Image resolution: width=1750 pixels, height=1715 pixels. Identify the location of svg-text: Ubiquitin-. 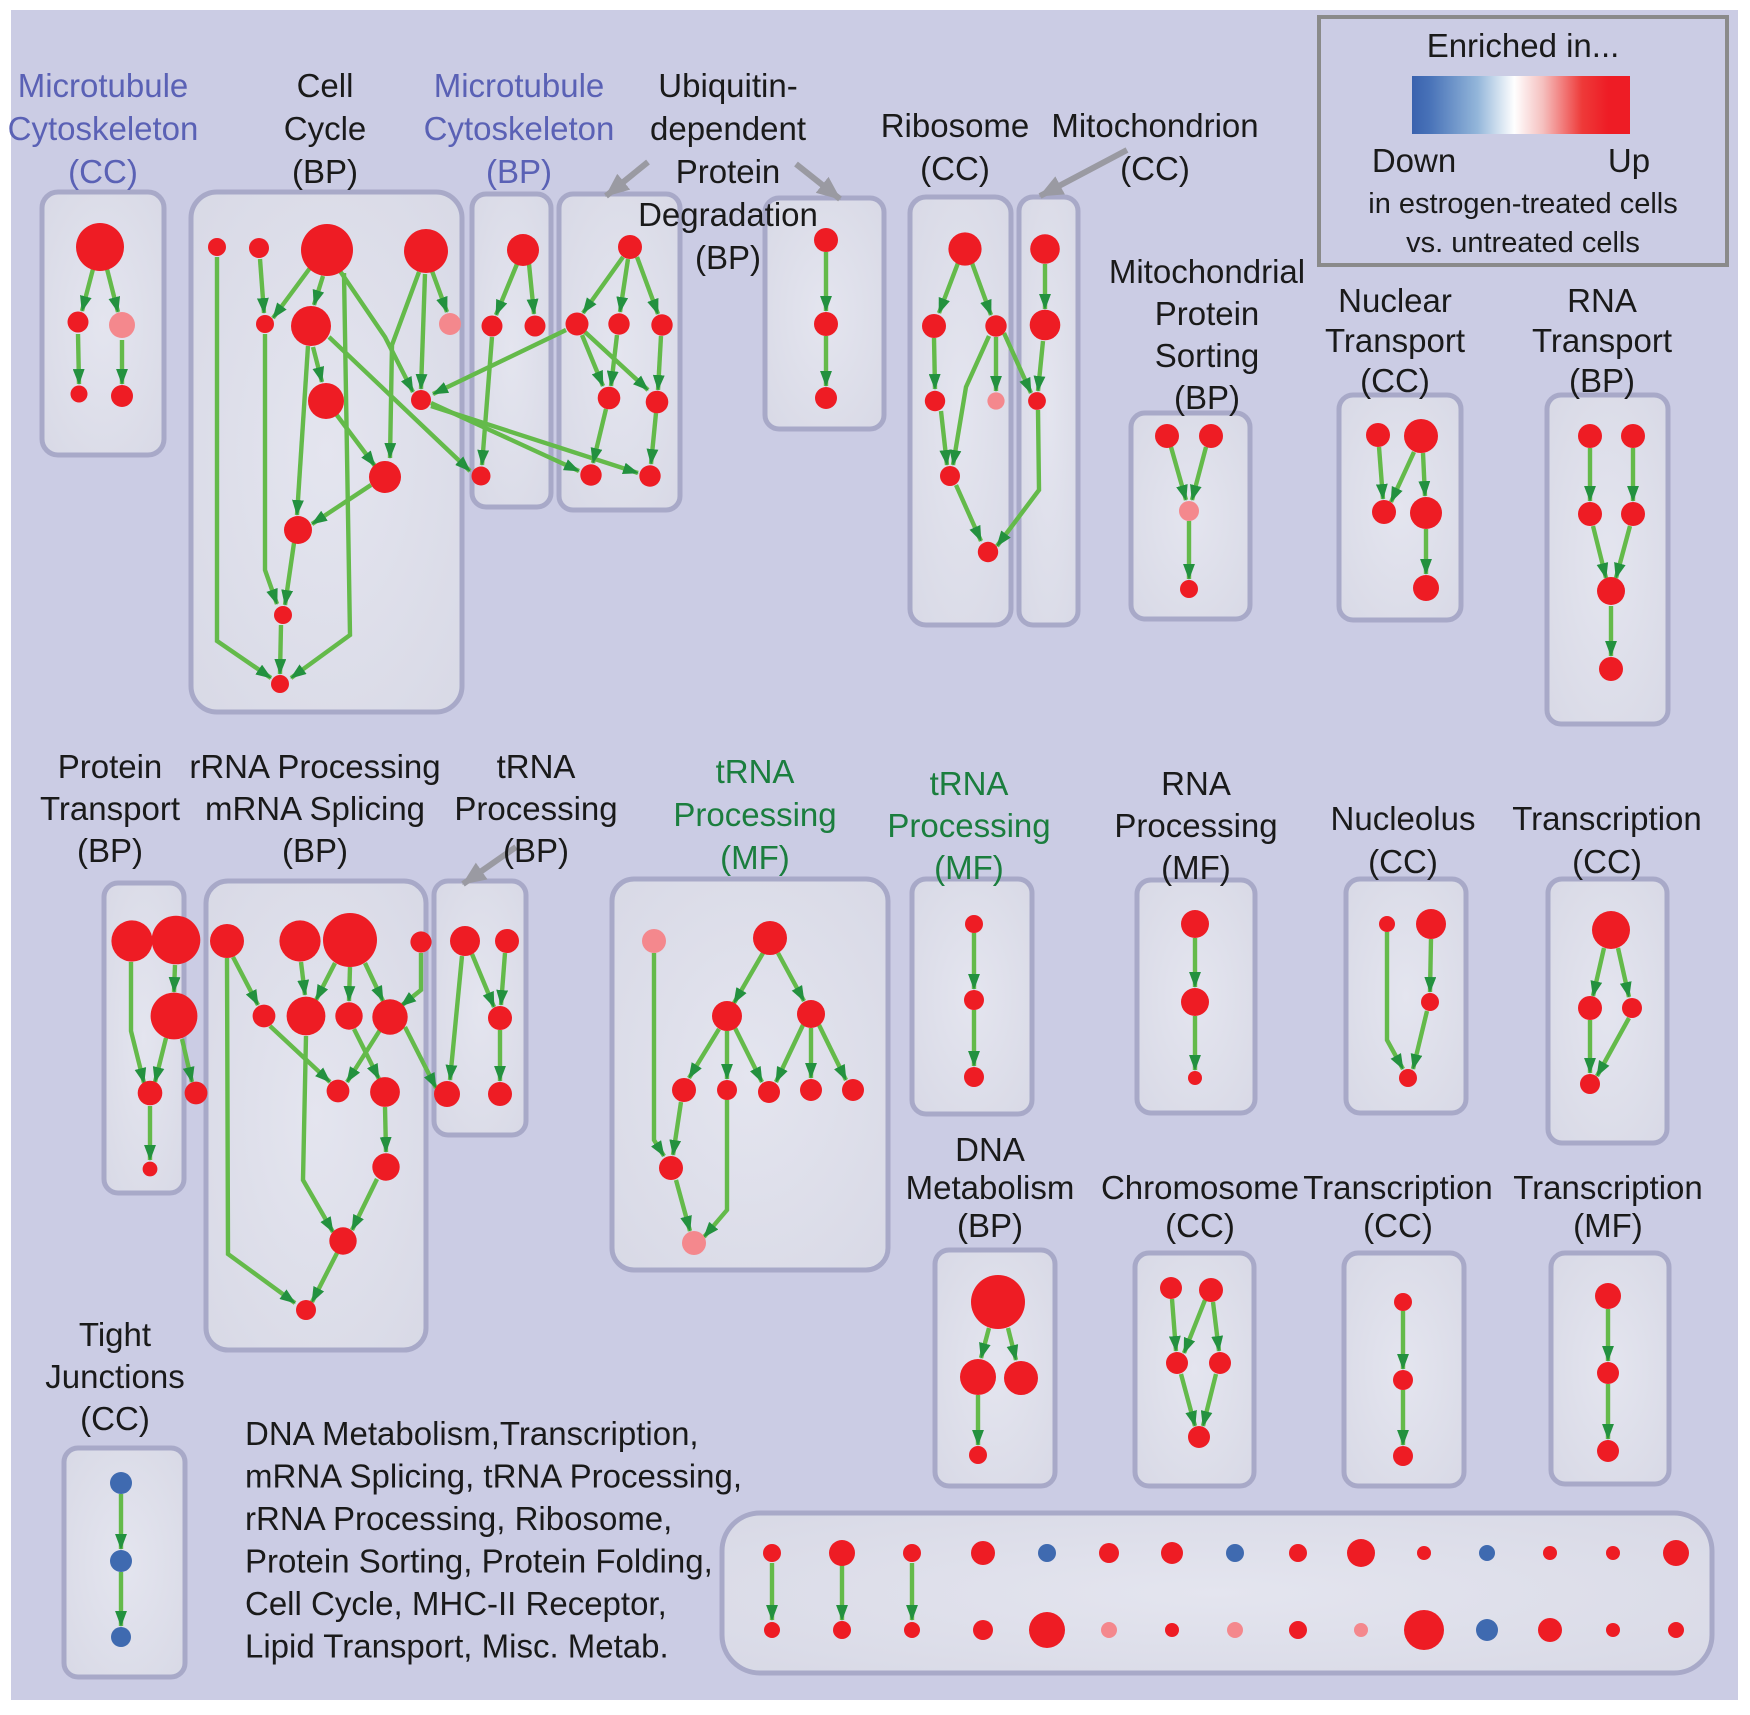
(727, 85).